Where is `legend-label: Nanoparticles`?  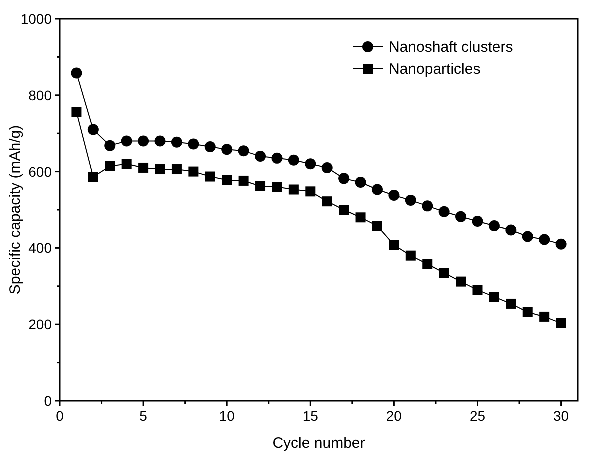 legend-label: Nanoparticles is located at coordinates (435, 69).